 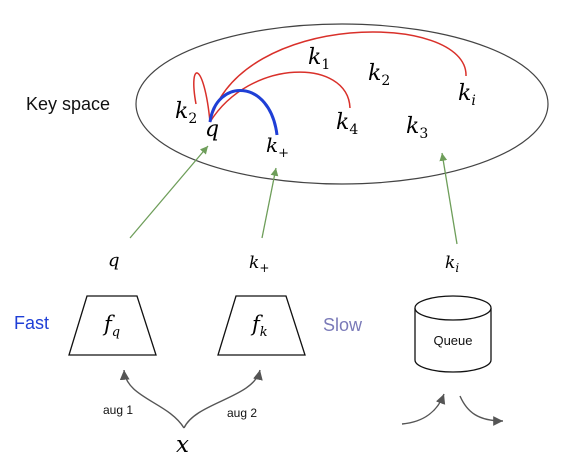 I want to click on key-k2-left: k2, so click(x=186, y=113).